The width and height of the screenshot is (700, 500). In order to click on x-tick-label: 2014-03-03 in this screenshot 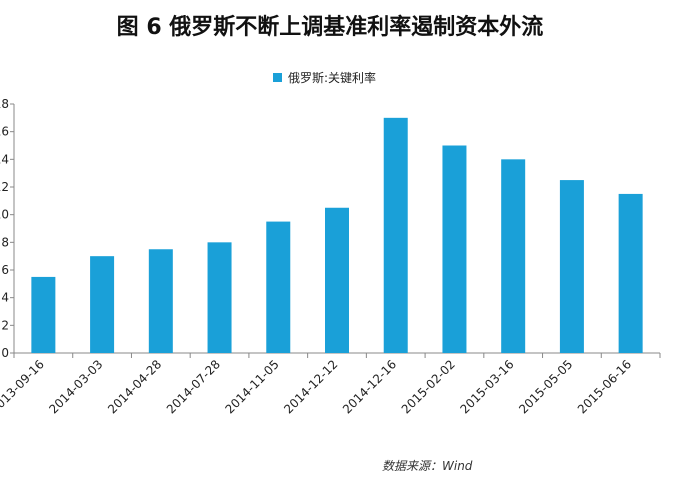, I will do `click(75, 386)`.